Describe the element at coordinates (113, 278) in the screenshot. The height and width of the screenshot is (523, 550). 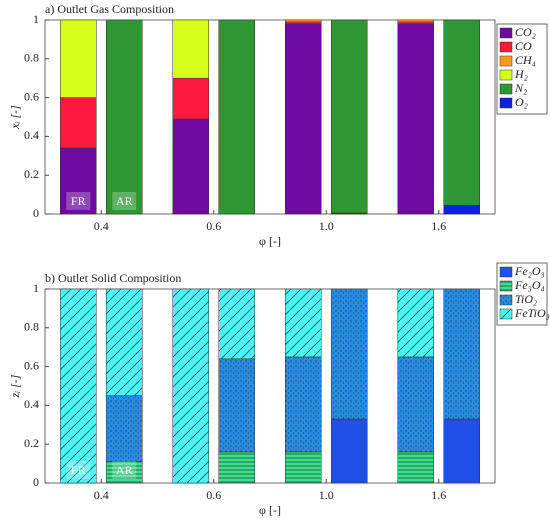
I see `chart-title: b) Outlet Solid Composition` at that location.